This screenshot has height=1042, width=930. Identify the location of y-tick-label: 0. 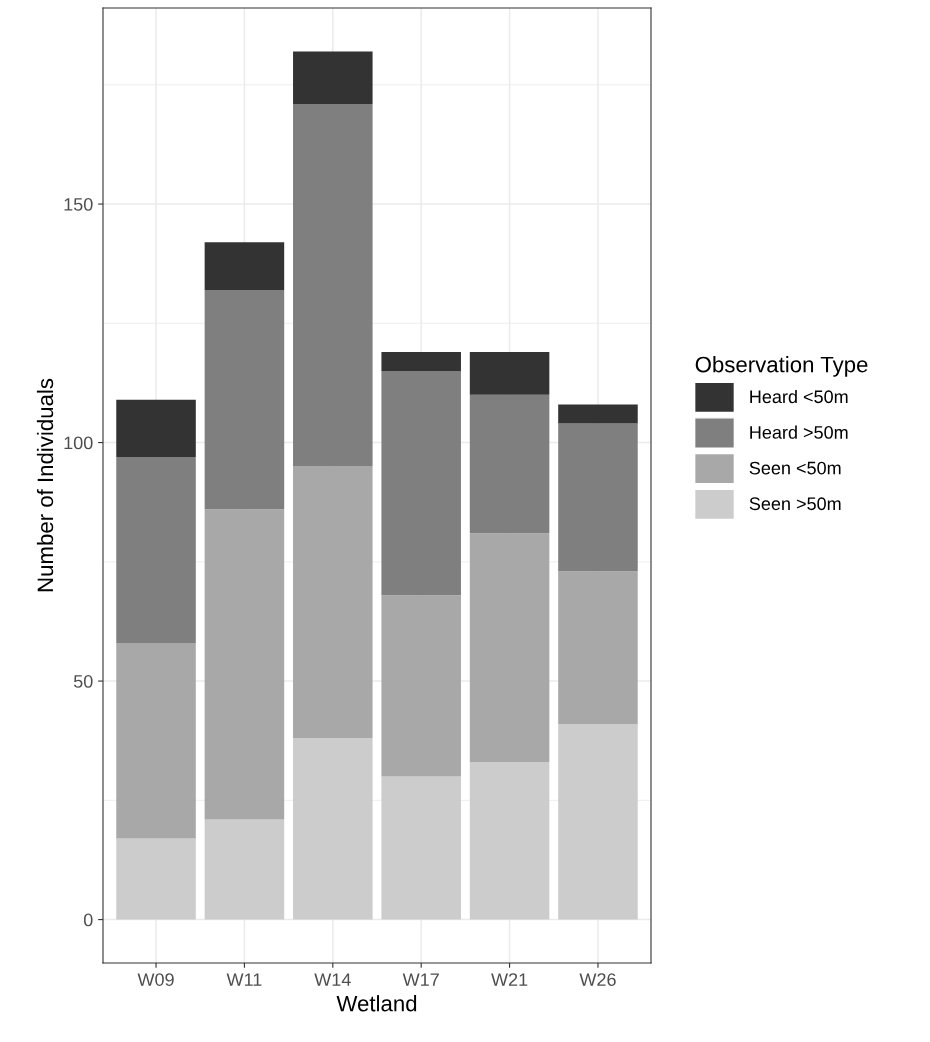
(88, 920).